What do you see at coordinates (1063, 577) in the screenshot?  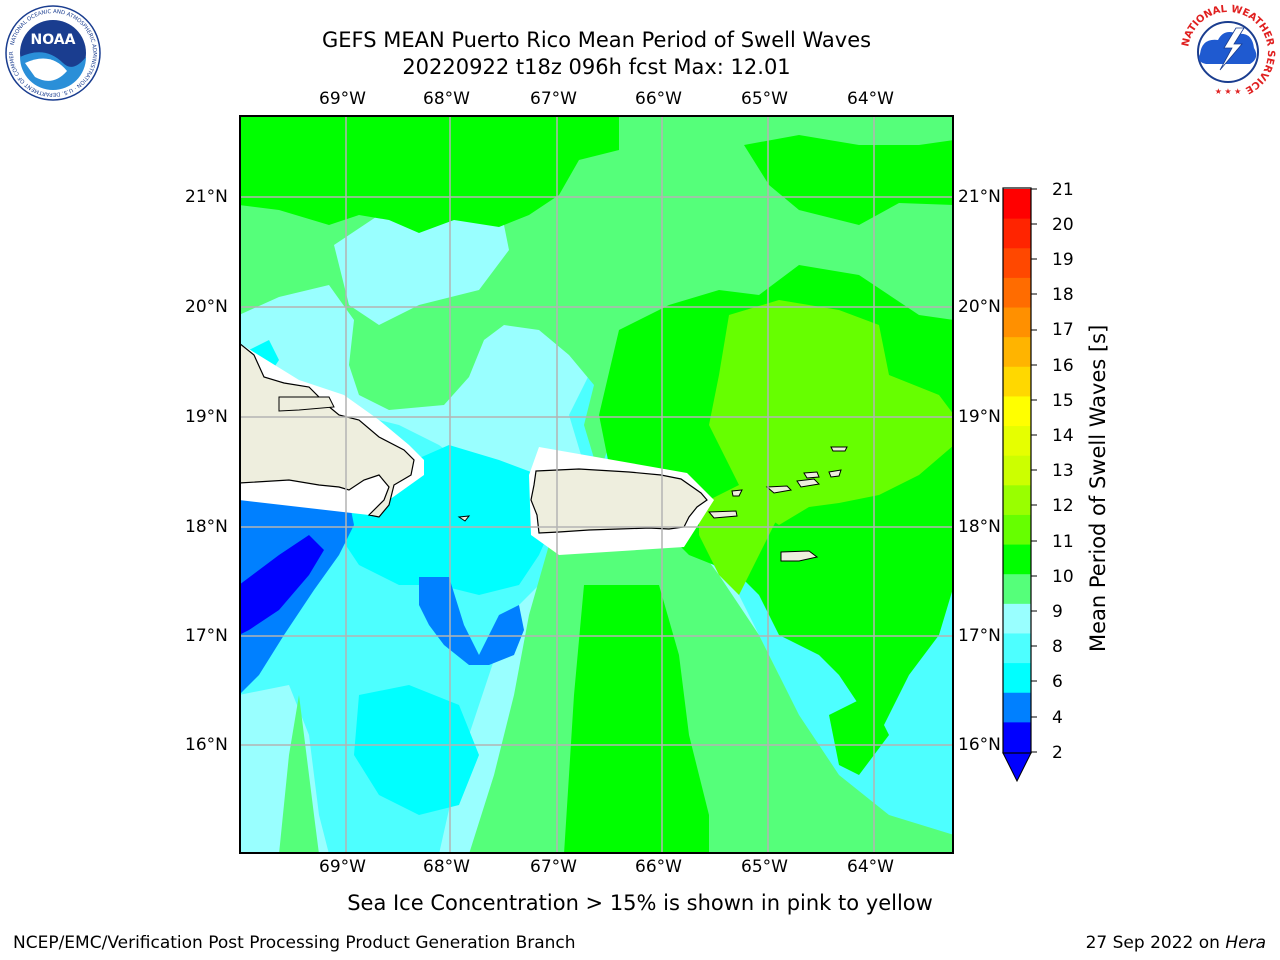 I see `colorbar-label: 10` at bounding box center [1063, 577].